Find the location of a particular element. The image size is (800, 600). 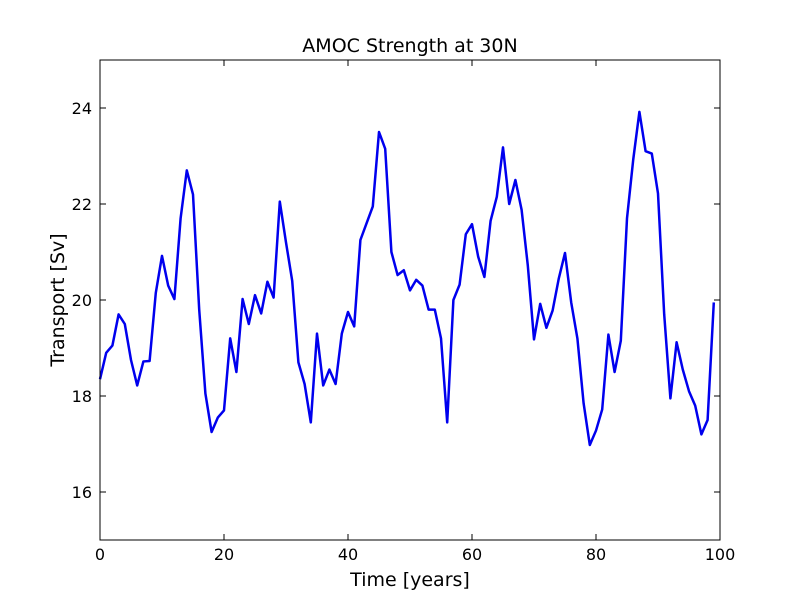

y-tick-label: 20 is located at coordinates (82, 300).